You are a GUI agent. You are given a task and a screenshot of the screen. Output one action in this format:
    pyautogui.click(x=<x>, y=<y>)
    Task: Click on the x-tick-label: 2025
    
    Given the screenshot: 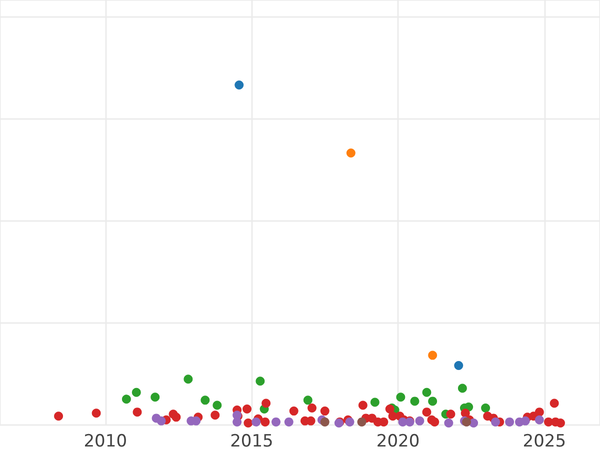 What is the action you would take?
    pyautogui.click(x=544, y=441)
    